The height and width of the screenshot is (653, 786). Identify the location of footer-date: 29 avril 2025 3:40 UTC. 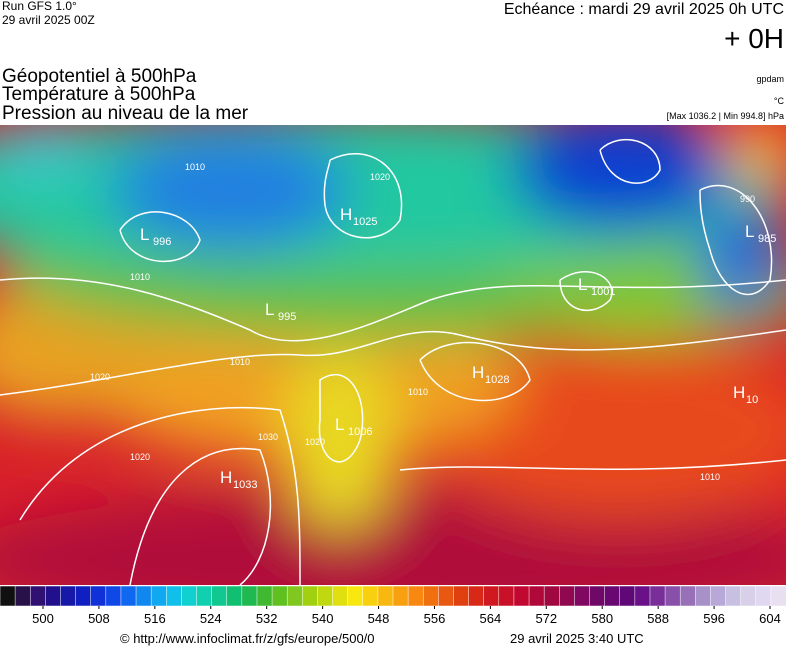
(577, 638).